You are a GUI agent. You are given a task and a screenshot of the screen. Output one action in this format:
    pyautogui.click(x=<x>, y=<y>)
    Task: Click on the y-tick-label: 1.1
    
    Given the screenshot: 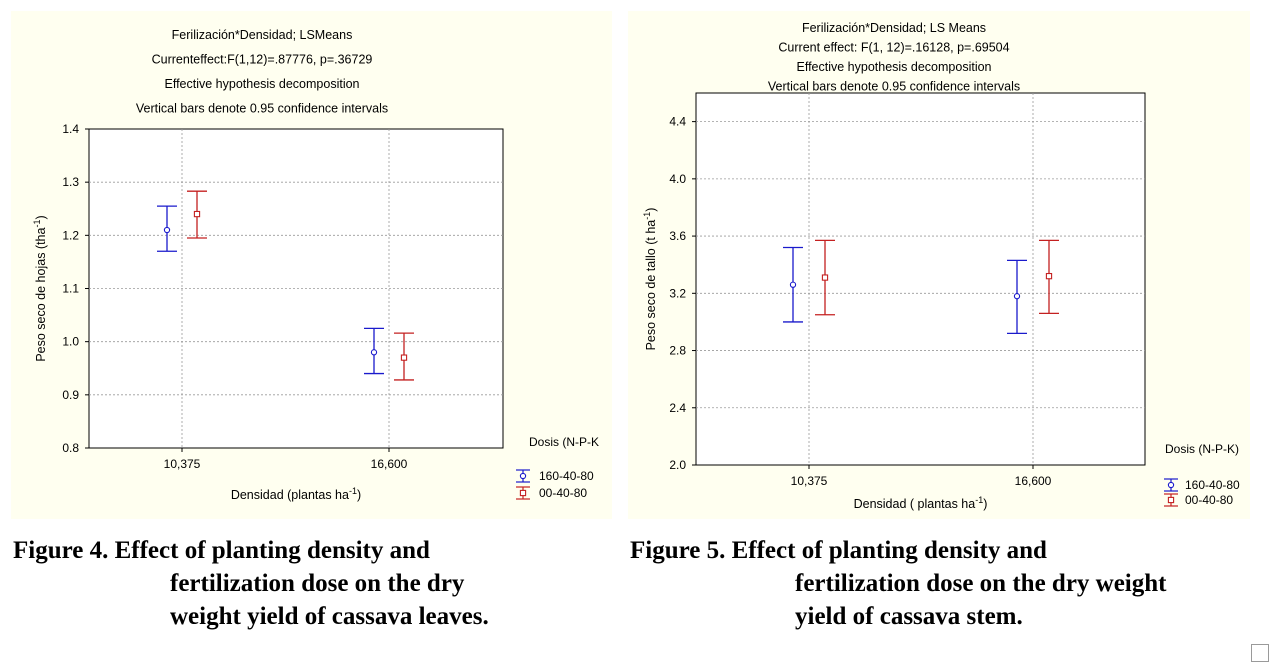 What is the action you would take?
    pyautogui.click(x=70, y=289)
    